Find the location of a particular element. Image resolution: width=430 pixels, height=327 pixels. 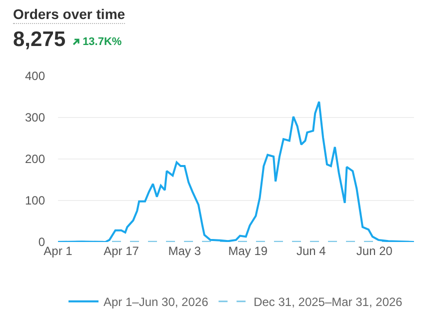

chart-subtitle: 8,275 is located at coordinates (39, 40).